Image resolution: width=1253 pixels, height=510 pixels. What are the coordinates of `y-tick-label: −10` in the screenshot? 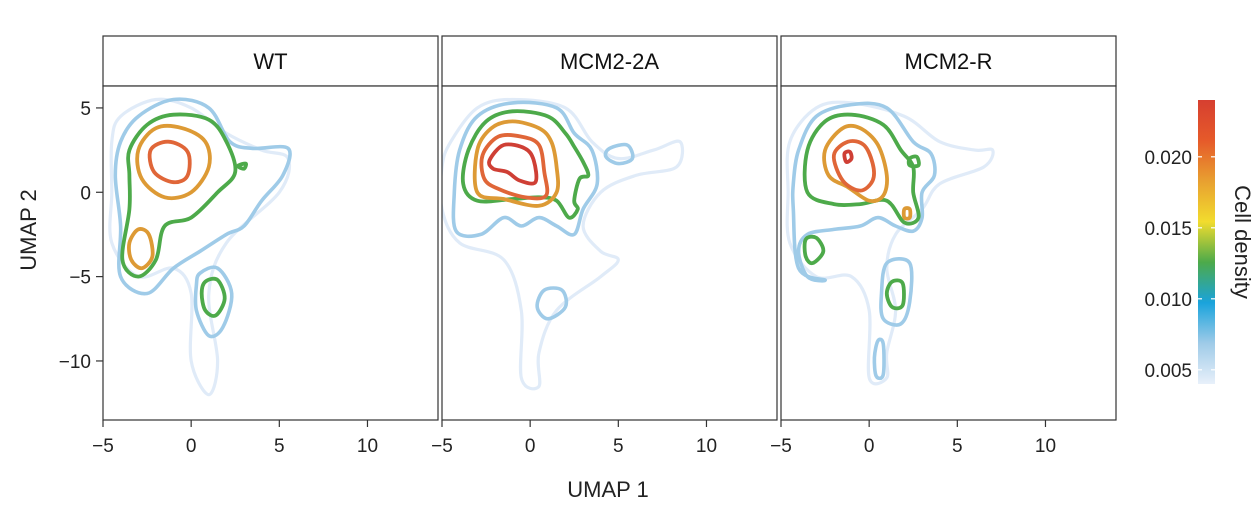 It's located at (75, 362).